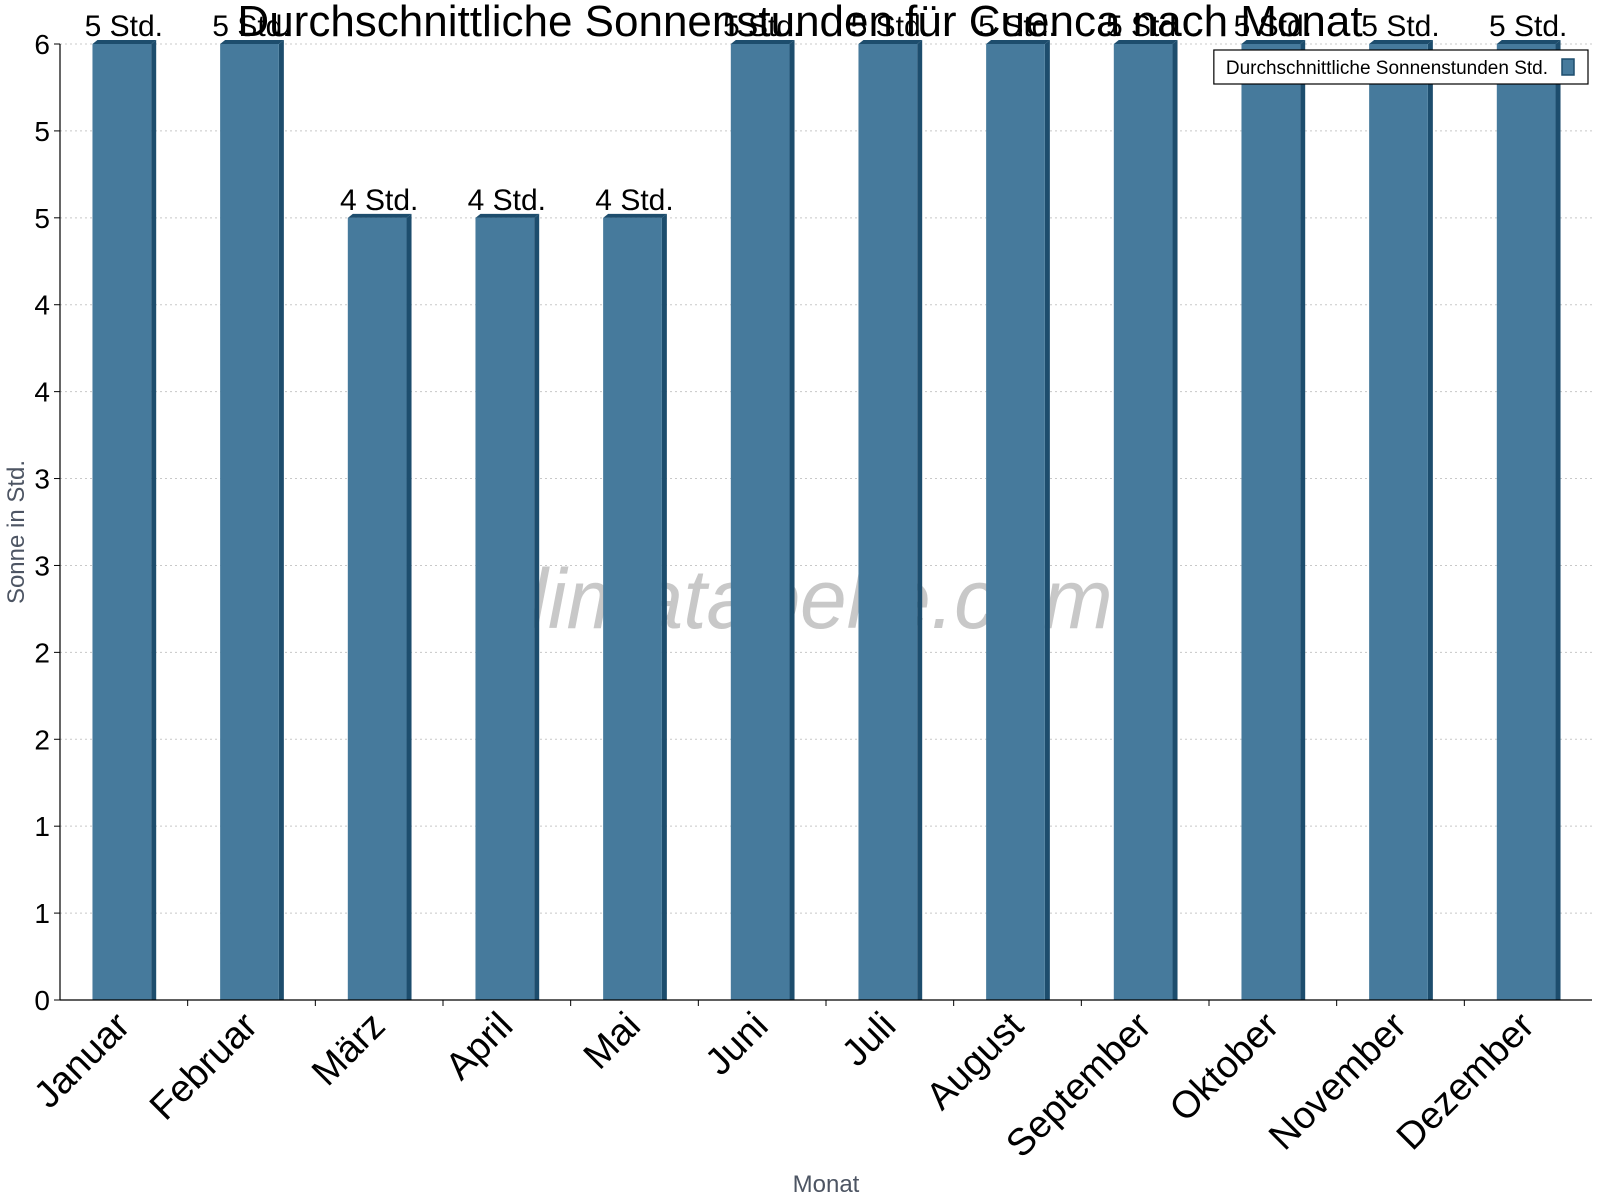 The width and height of the screenshot is (1600, 1200). I want to click on x-tick-label: März, so click(348, 1049).